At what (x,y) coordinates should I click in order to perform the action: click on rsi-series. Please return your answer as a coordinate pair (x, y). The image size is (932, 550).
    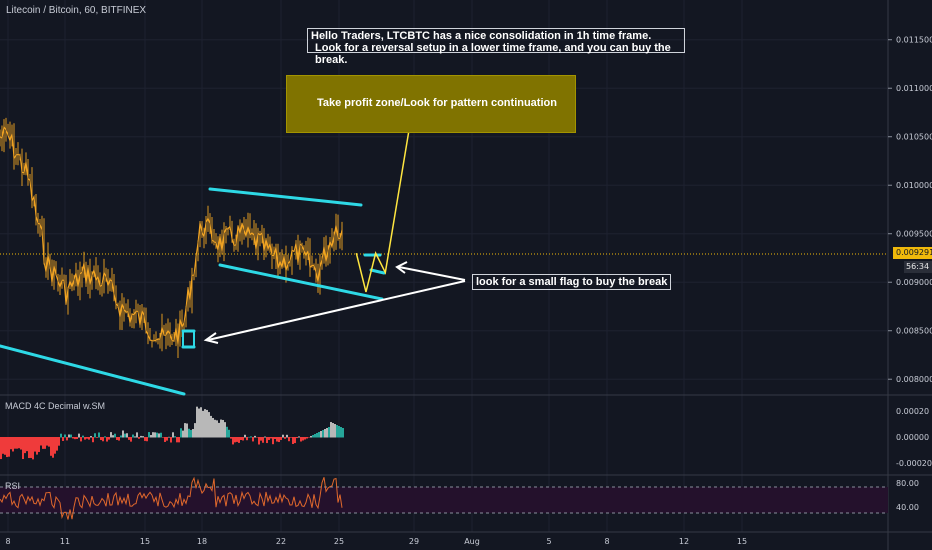
    Looking at the image, I should click on (171, 498).